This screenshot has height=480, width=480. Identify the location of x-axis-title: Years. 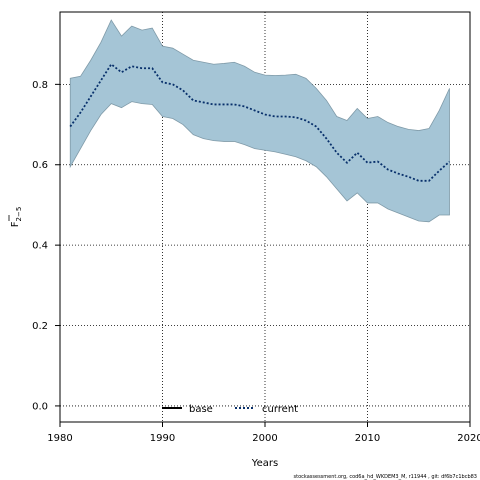
(264, 463).